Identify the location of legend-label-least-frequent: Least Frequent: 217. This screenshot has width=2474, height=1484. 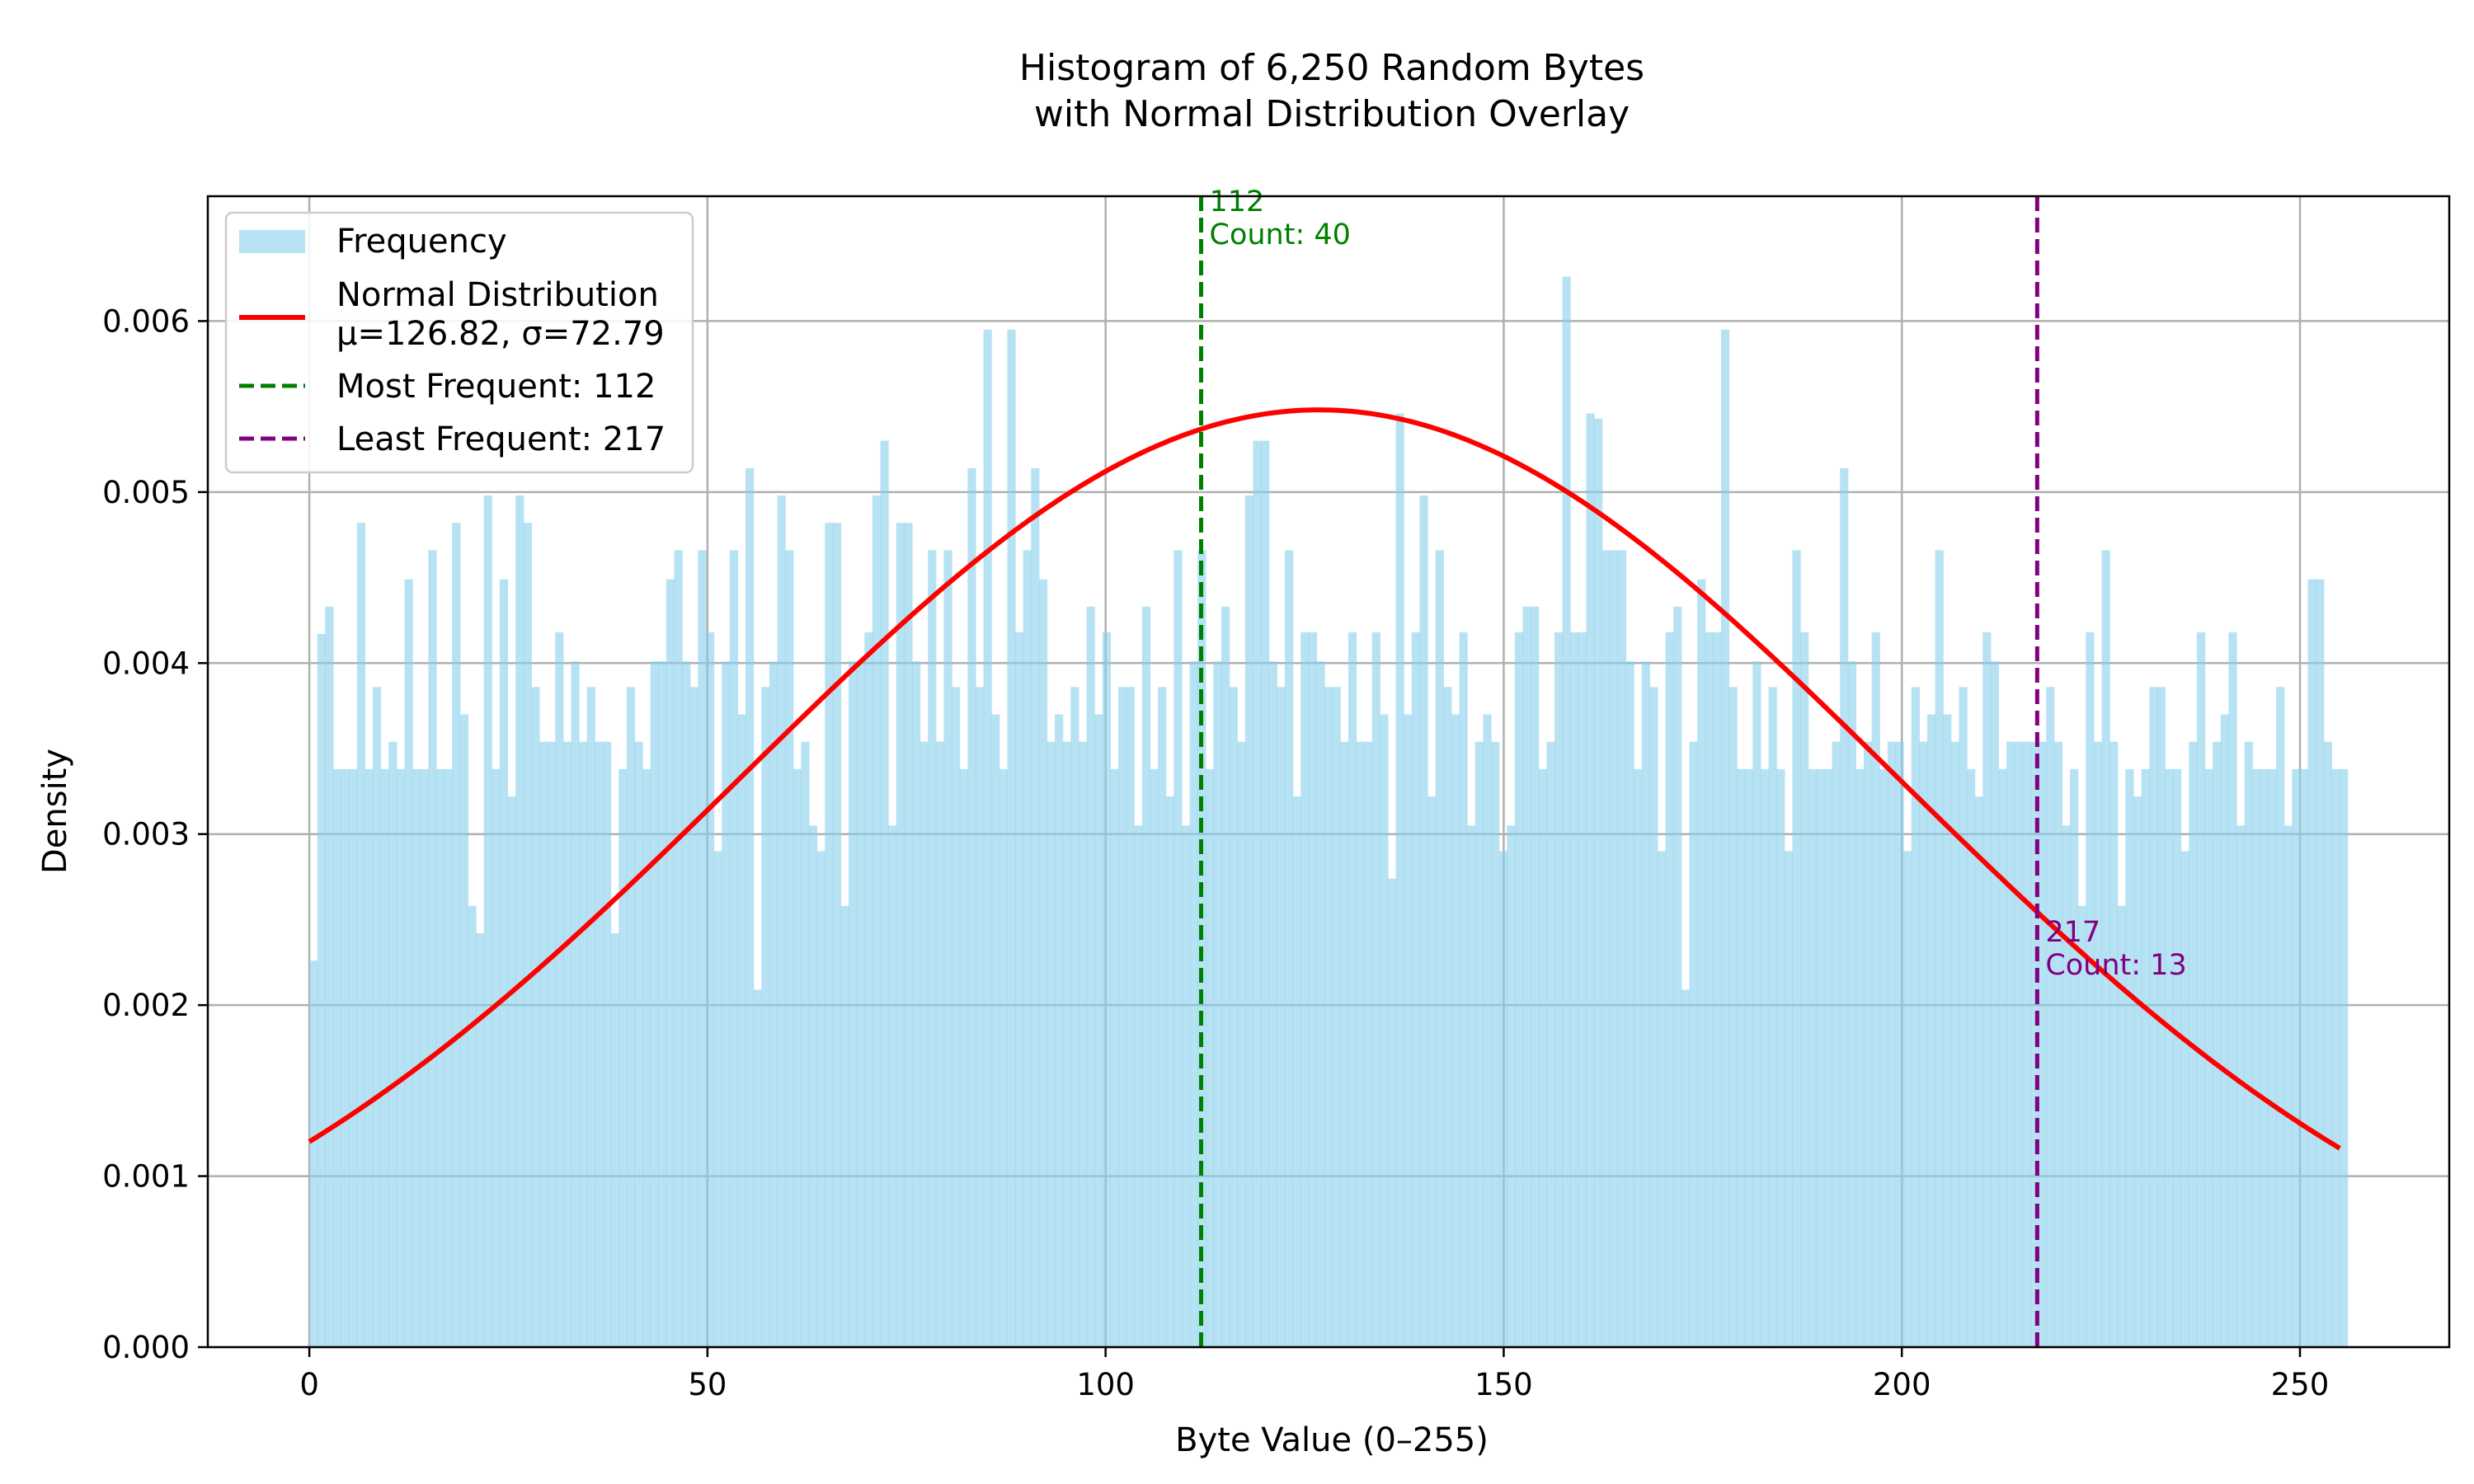
(501, 439).